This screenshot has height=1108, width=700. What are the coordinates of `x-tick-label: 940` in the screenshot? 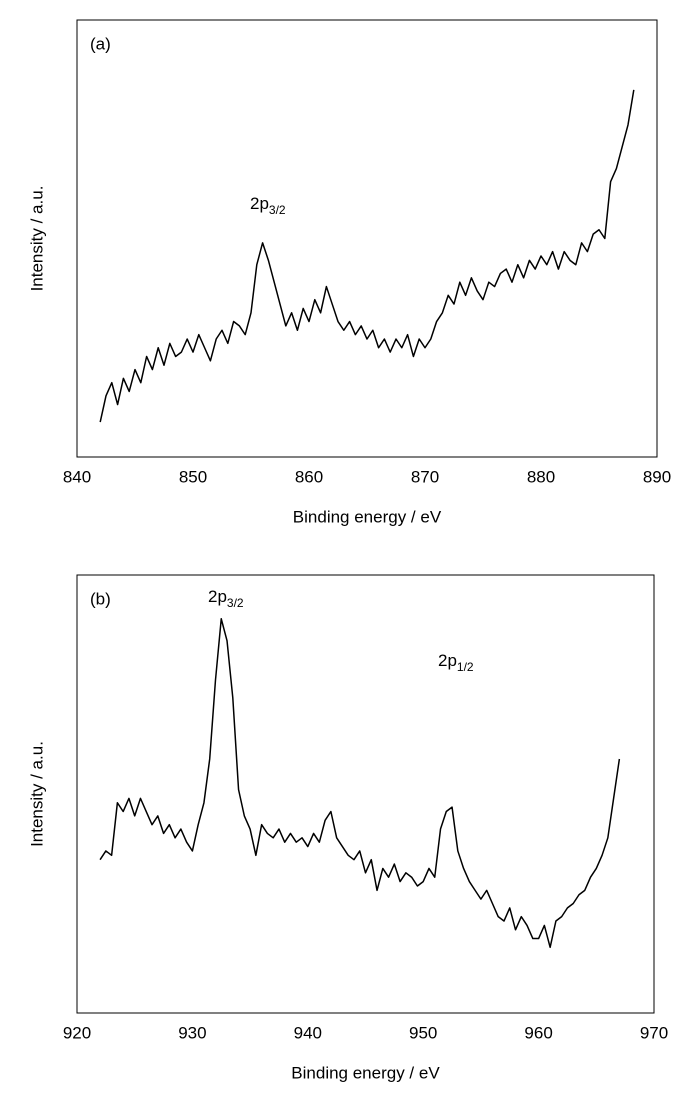 It's located at (308, 1032).